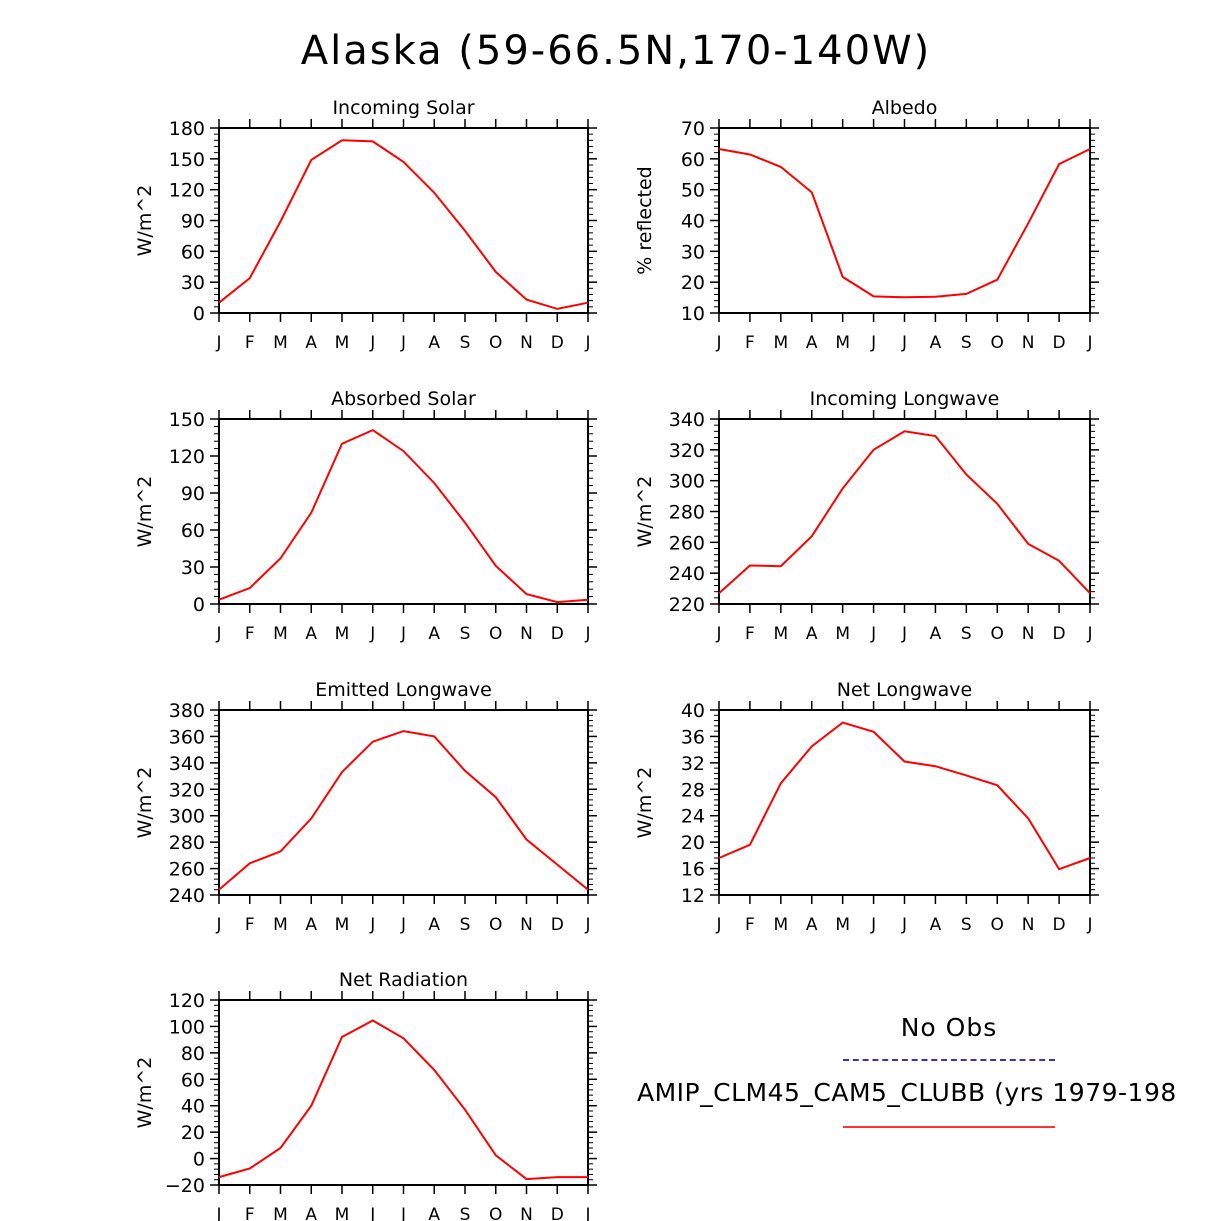 This screenshot has height=1221, width=1224. Describe the element at coordinates (187, 160) in the screenshot. I see `y-tick-label: 150` at that location.